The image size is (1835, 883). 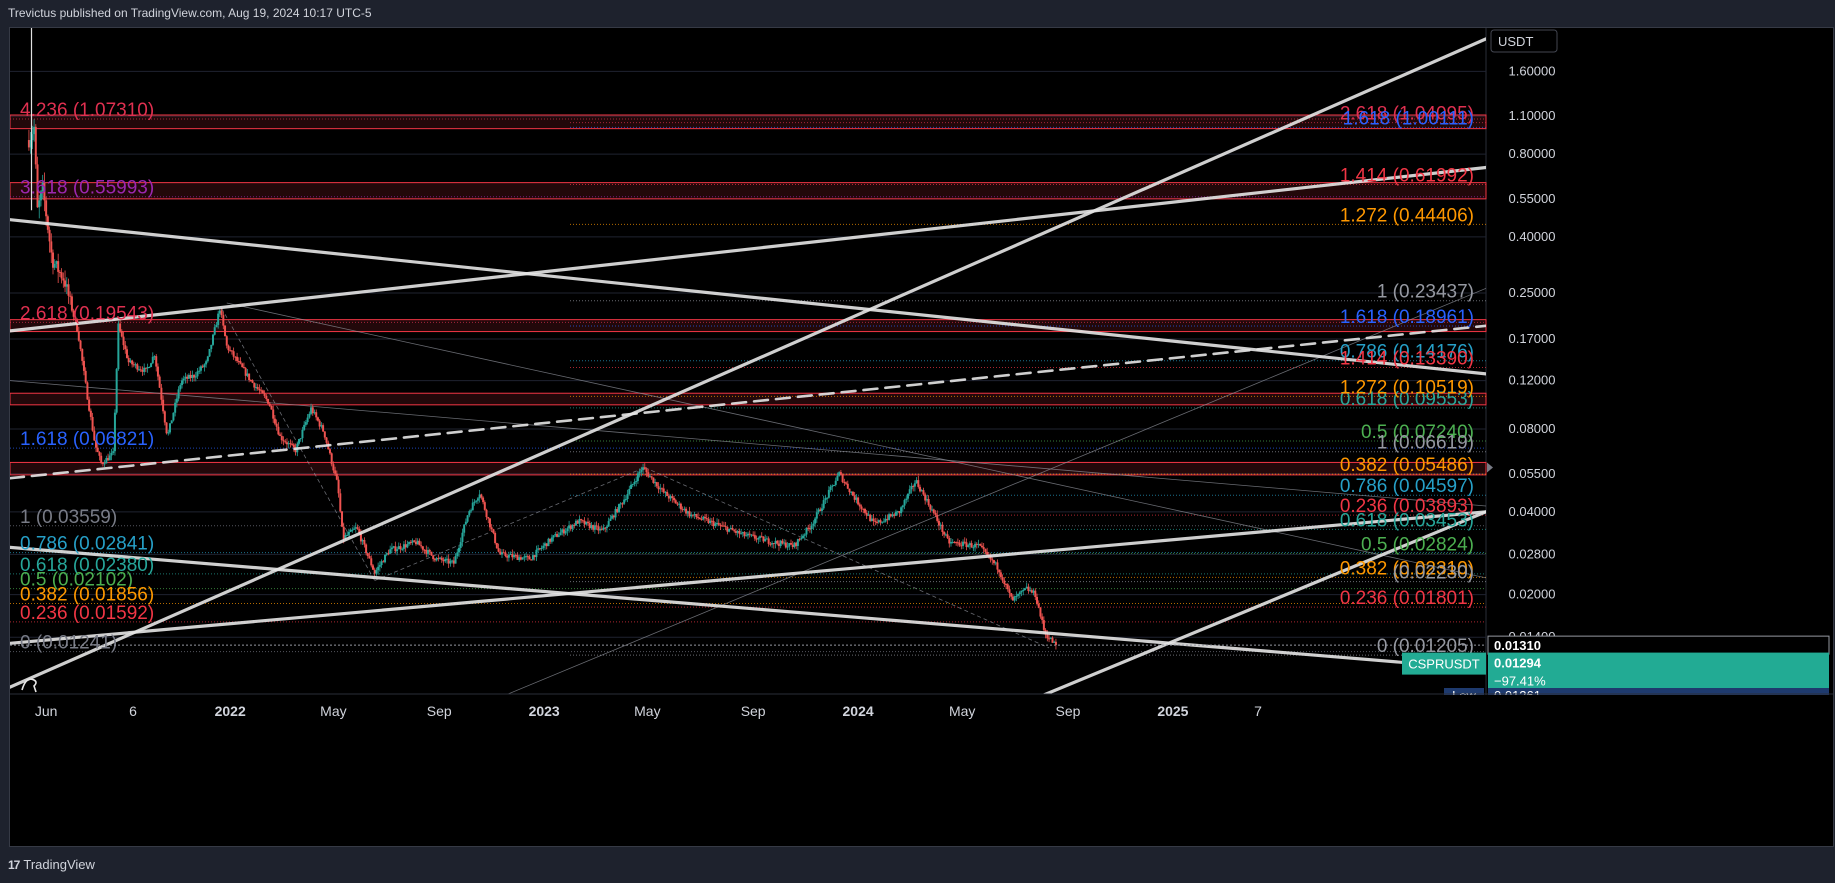 What do you see at coordinates (1407, 359) in the screenshot?
I see `fib-right-lower-label: 1.414 (0.13390)` at bounding box center [1407, 359].